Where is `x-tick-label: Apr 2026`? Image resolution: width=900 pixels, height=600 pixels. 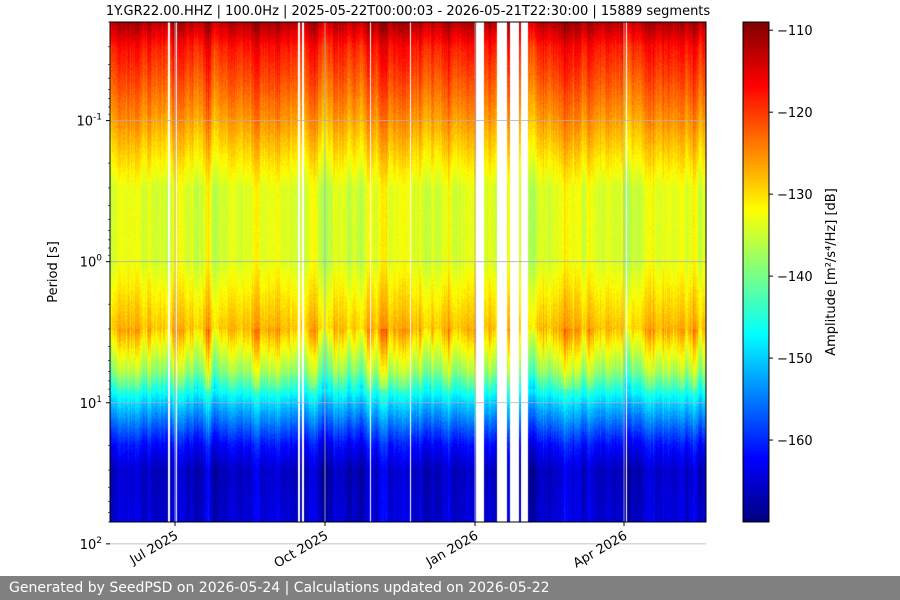 x-tick-label: Apr 2026 is located at coordinates (600, 549).